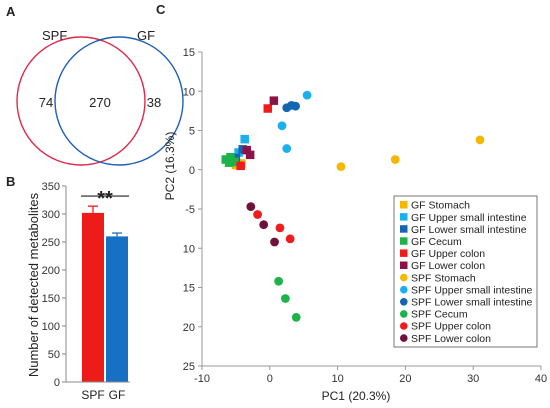  I want to click on panel-label-b: B, so click(10, 181).